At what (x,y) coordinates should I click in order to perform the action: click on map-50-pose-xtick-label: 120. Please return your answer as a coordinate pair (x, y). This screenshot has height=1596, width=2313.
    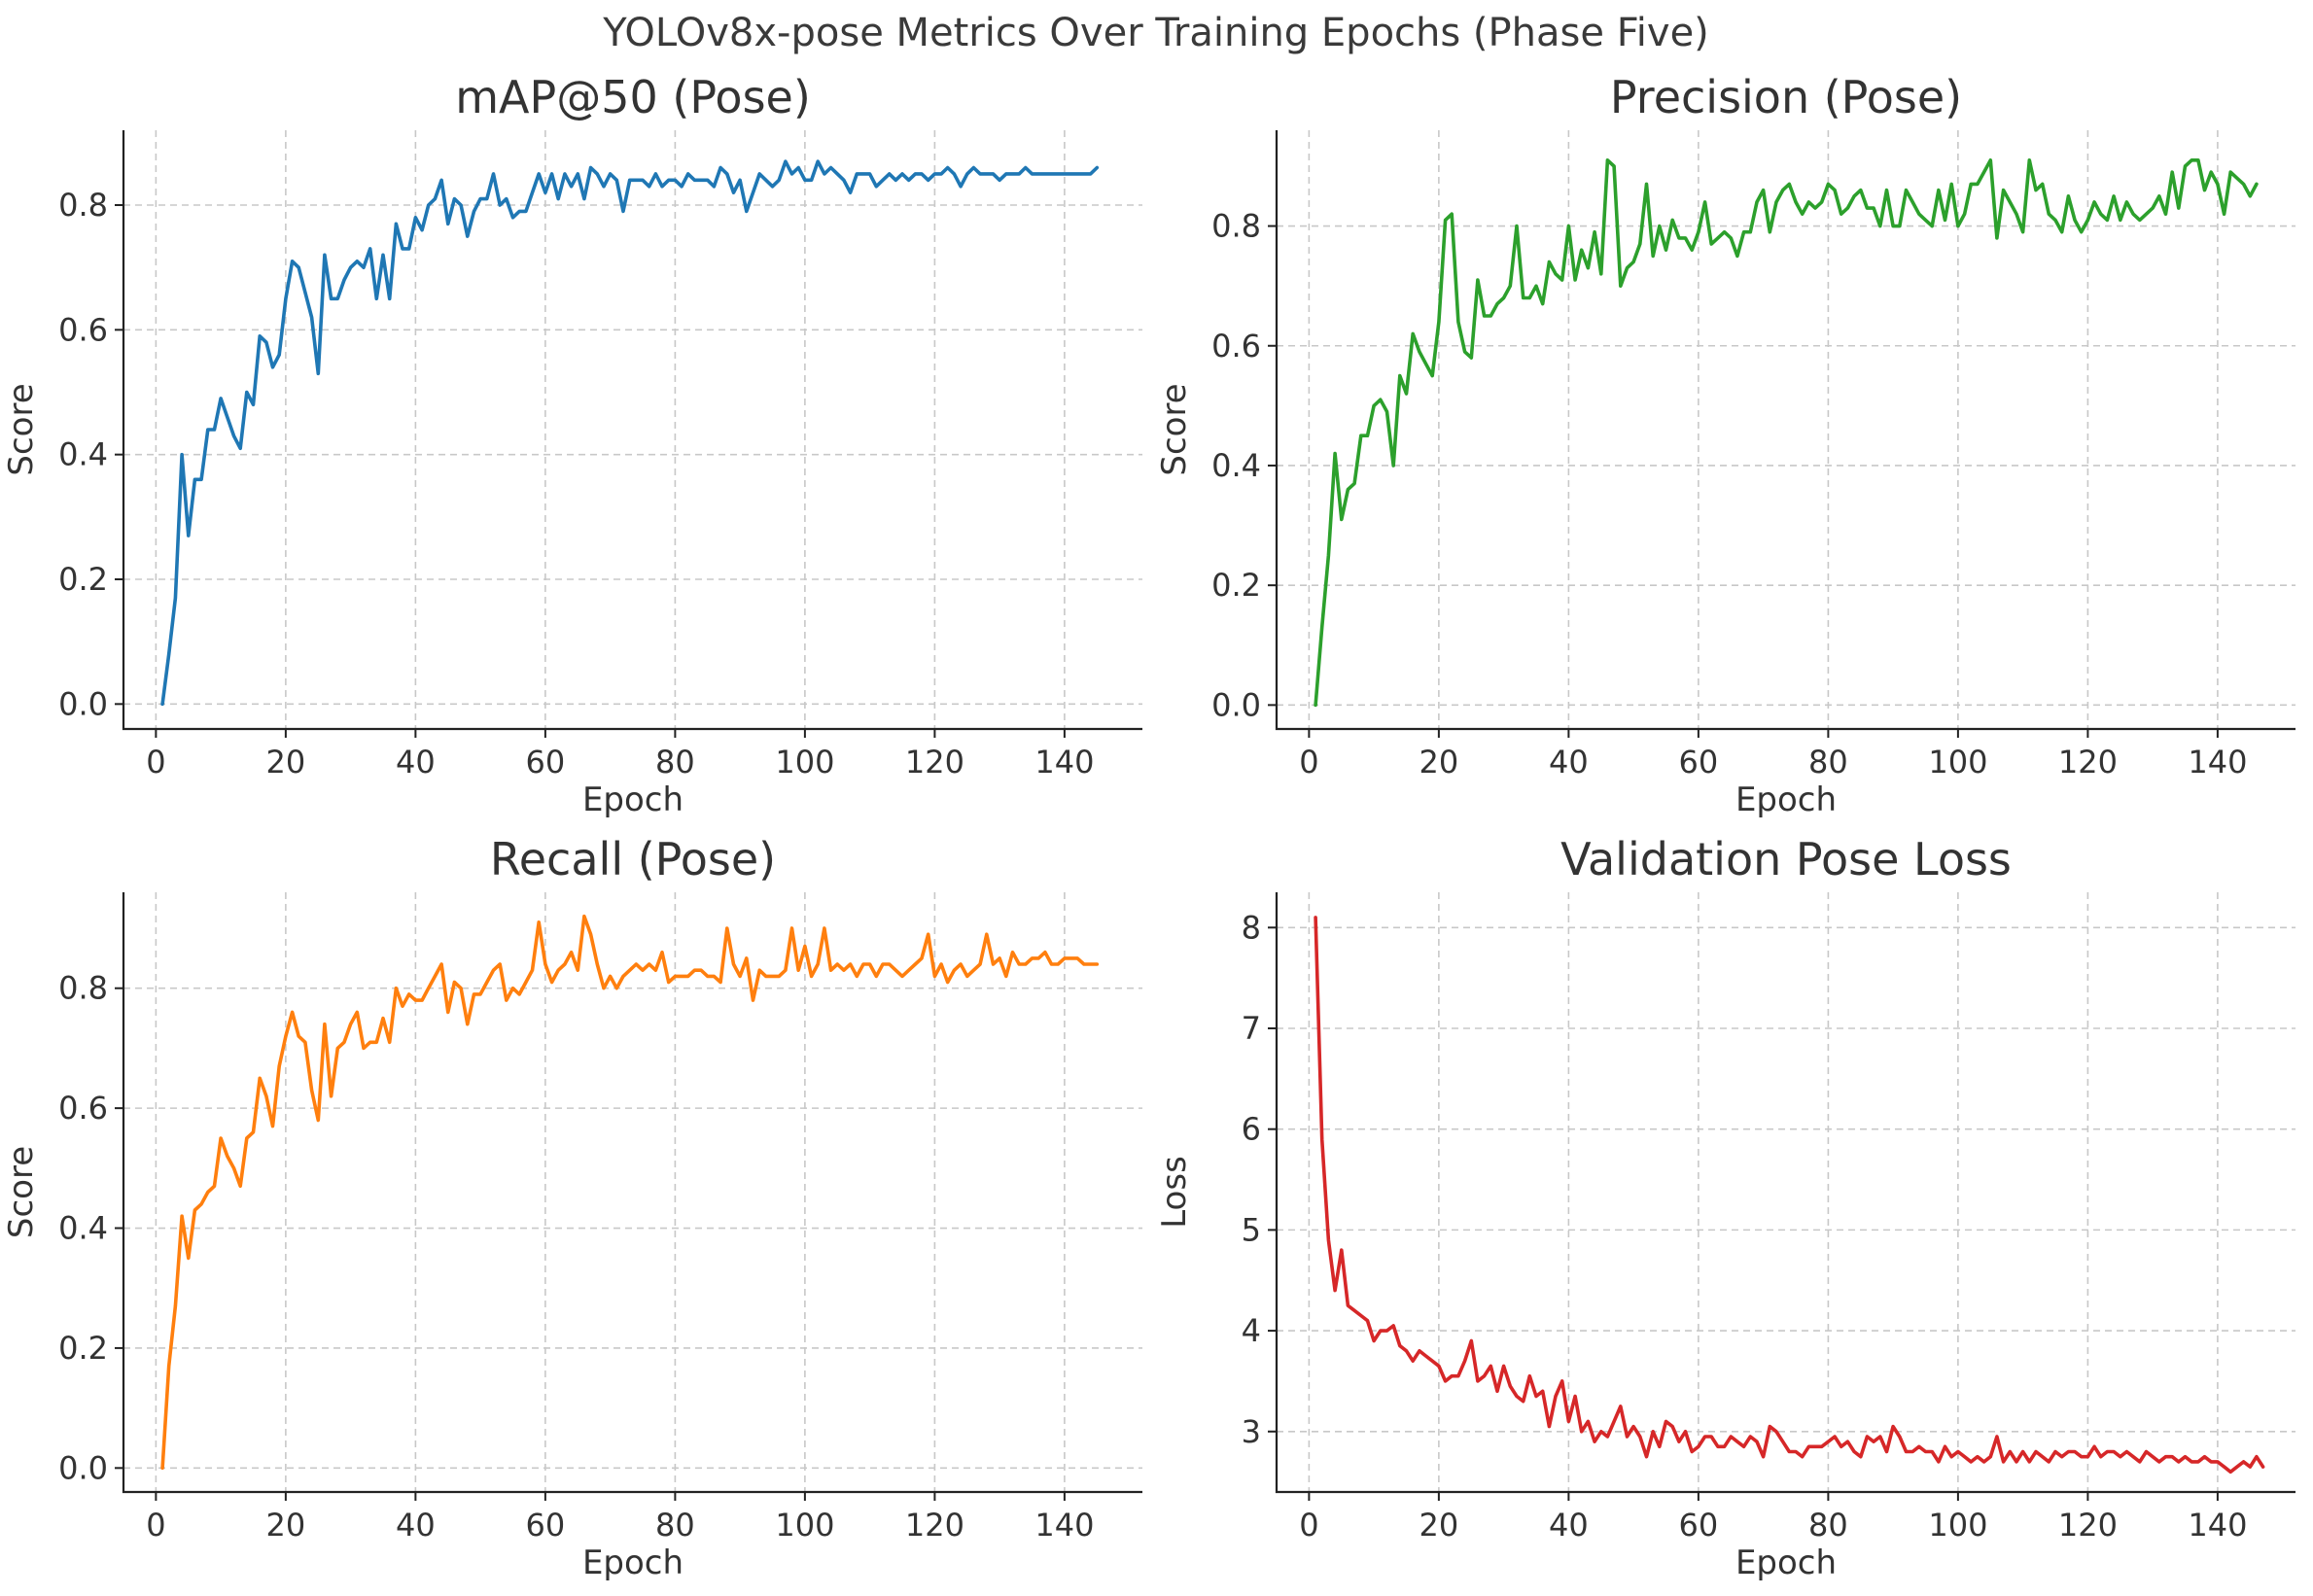
    Looking at the image, I should click on (934, 762).